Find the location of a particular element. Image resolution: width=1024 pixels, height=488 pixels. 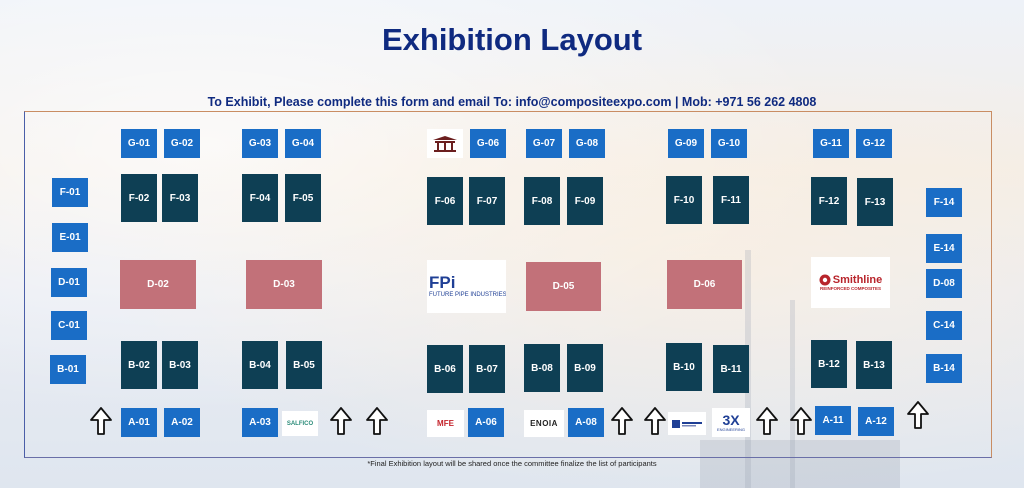

booth-f-13: F-13 is located at coordinates (875, 202).